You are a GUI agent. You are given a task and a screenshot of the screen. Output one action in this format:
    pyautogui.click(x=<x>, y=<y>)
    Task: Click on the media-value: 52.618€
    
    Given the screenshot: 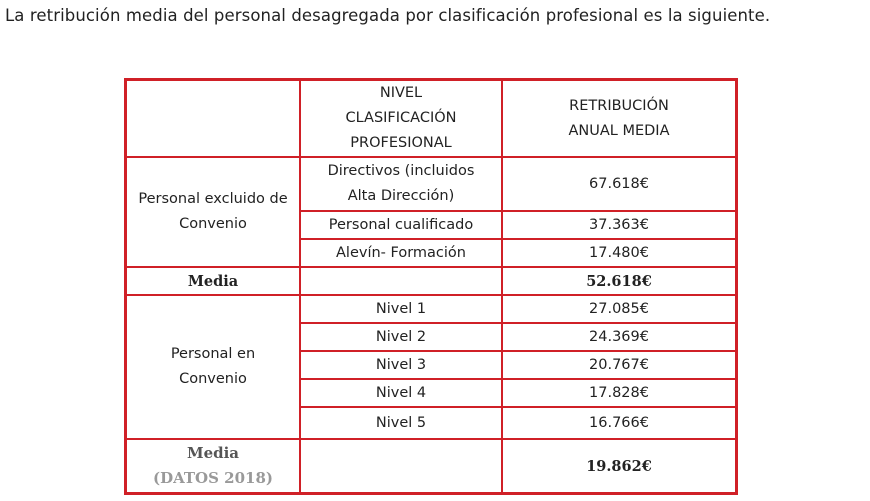 What is the action you would take?
    pyautogui.click(x=619, y=281)
    